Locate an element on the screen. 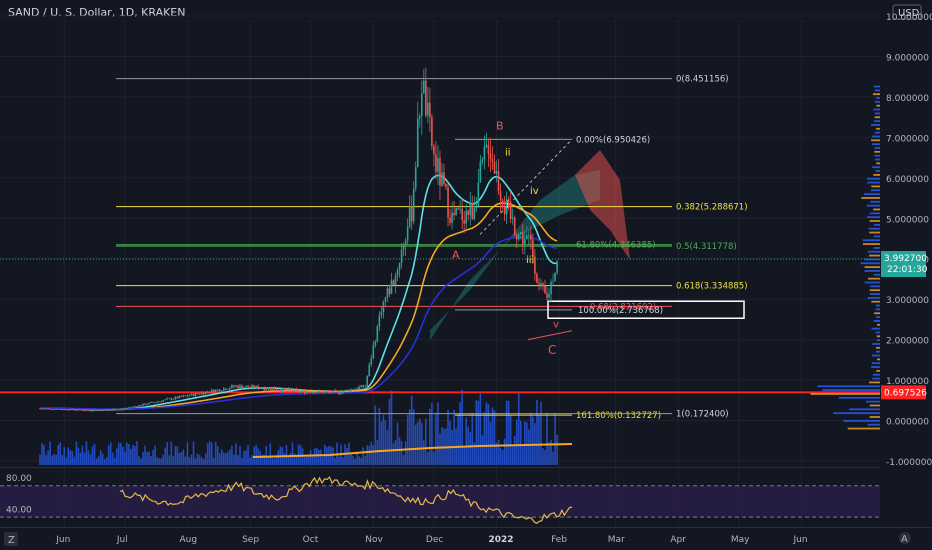  z-icon: Z is located at coordinates (11, 540).